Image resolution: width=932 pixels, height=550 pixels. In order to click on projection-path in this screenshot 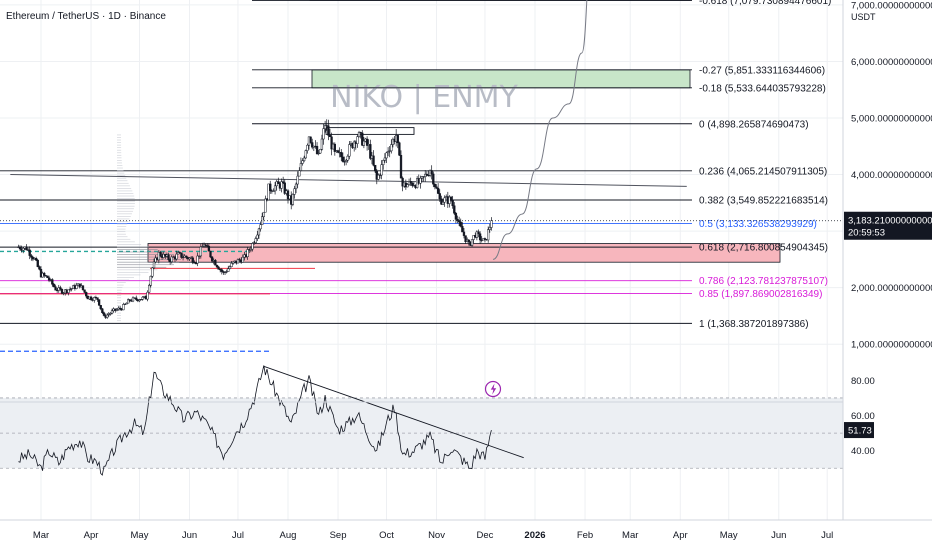, I will do `click(541, 130)`.